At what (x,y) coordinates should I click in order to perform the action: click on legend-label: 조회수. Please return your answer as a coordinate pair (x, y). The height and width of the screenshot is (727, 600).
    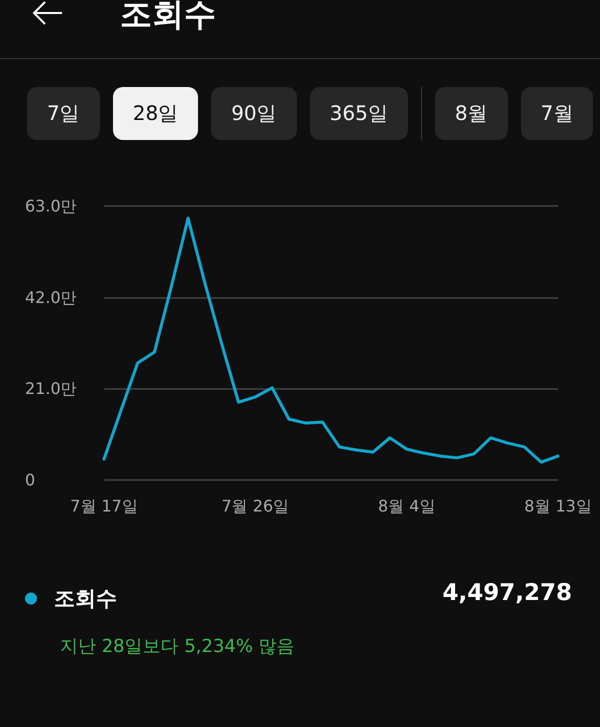
    Looking at the image, I should click on (85, 598).